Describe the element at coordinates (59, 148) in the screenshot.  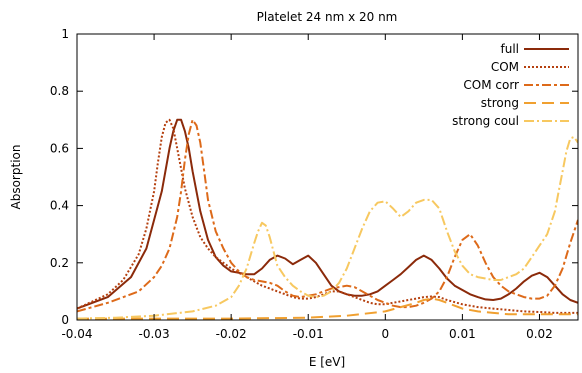
I see `y-tick-label: 0.6` at that location.